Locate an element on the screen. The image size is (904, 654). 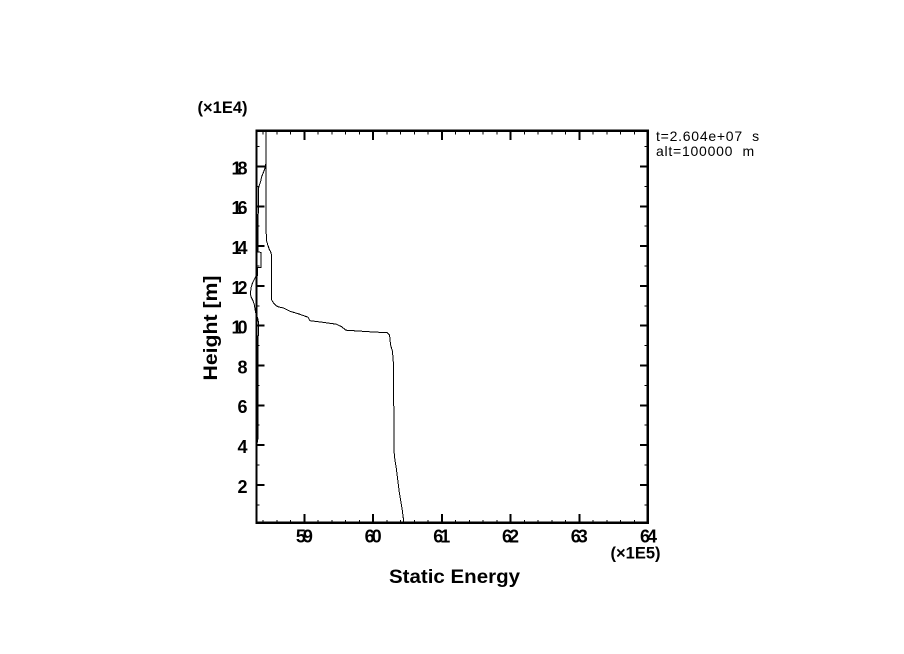
svg-text: 60 is located at coordinates (373, 536).